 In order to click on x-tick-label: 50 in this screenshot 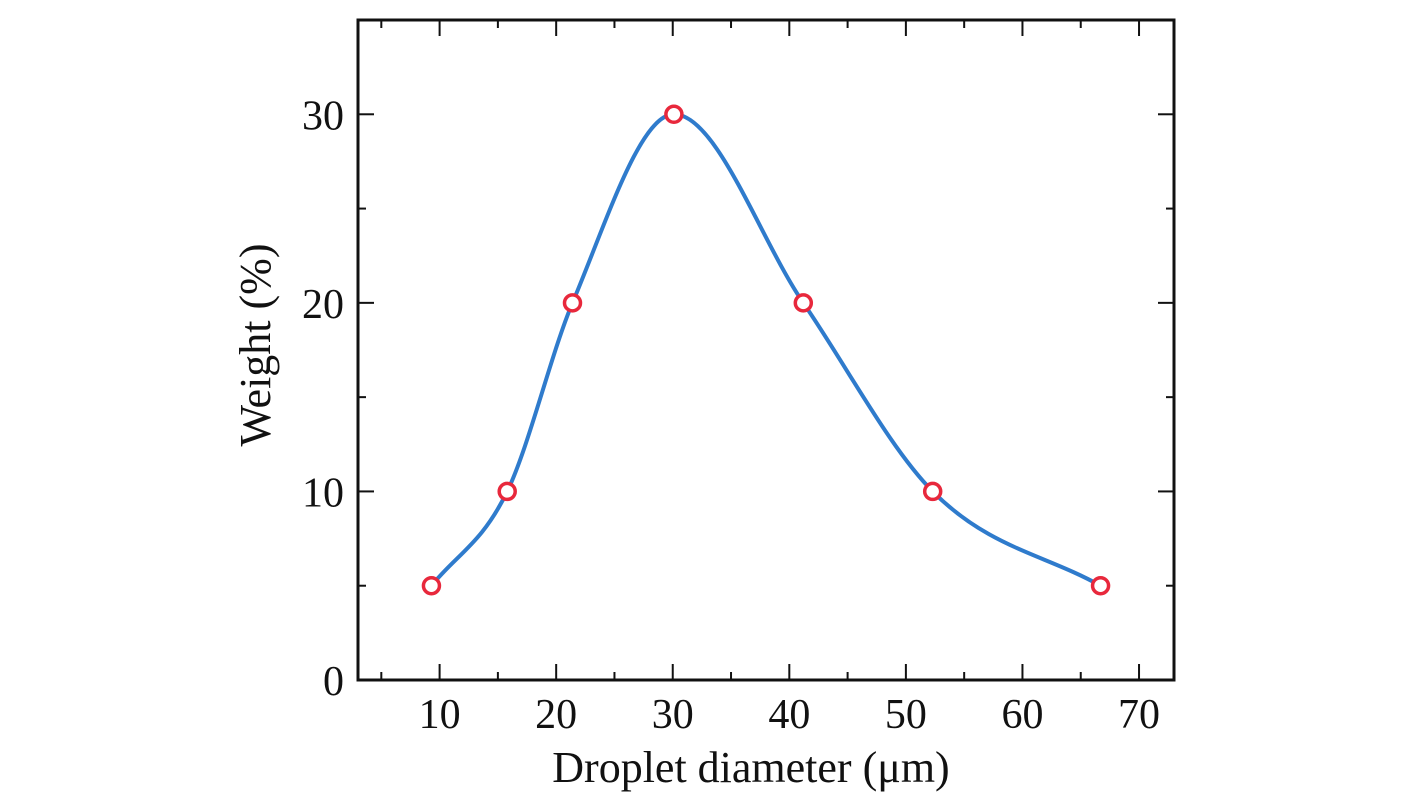, I will do `click(906, 715)`.